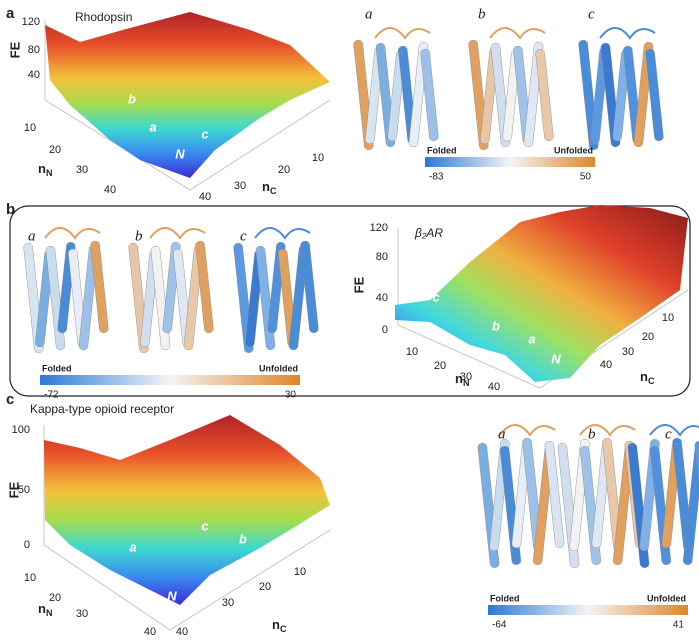  What do you see at coordinates (499, 625) in the screenshot?
I see `colorbar-min: -64` at bounding box center [499, 625].